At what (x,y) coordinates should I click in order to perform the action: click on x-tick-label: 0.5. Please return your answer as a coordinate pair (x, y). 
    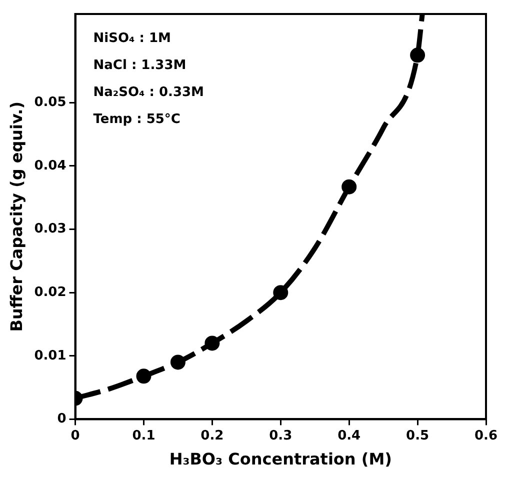
    Looking at the image, I should click on (418, 436).